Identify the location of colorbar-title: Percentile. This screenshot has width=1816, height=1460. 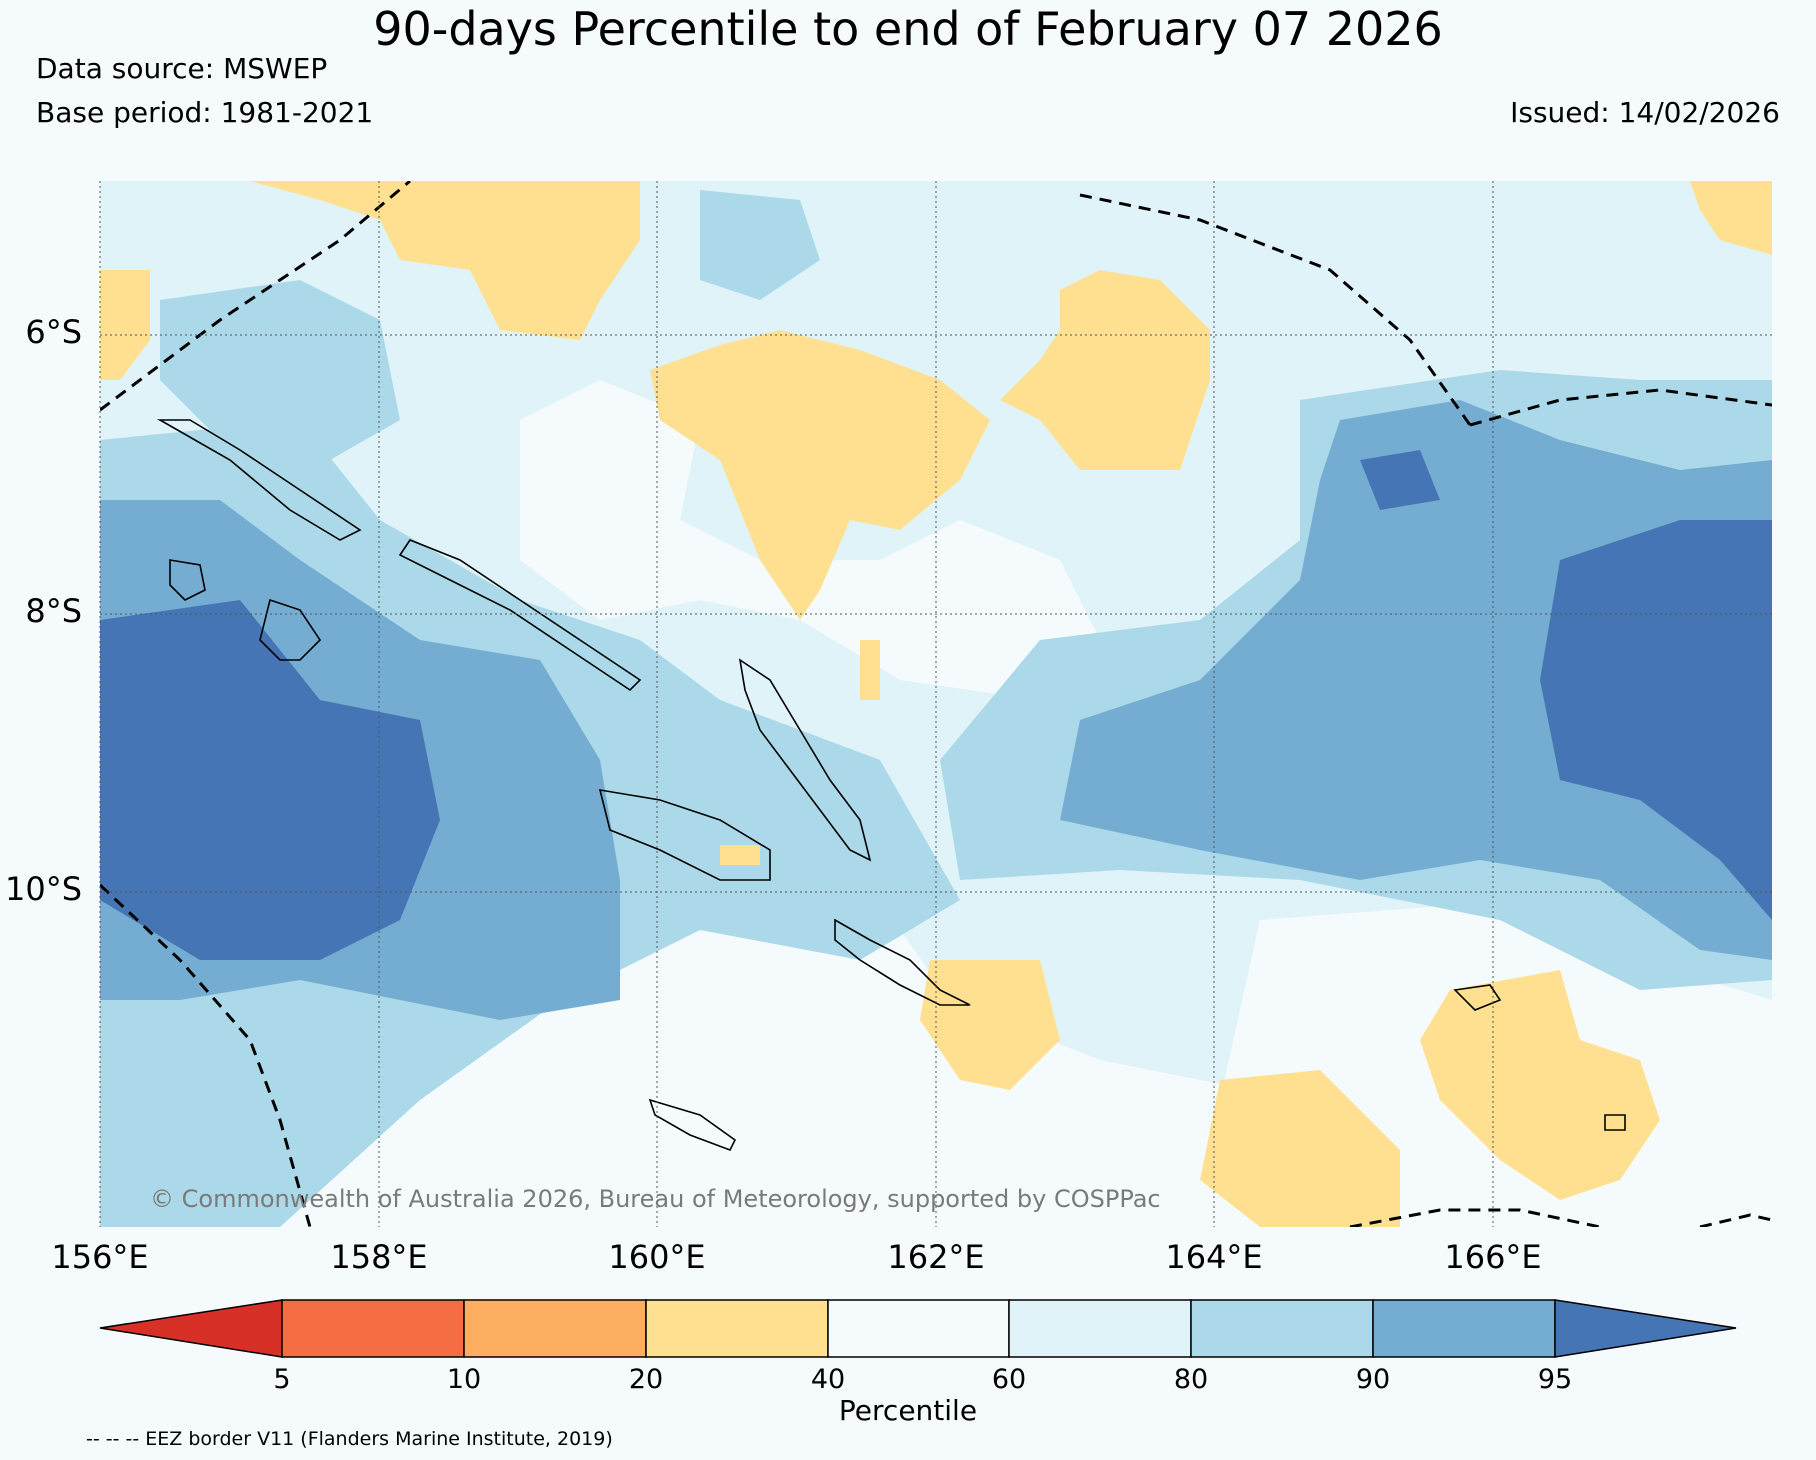
(908, 1410).